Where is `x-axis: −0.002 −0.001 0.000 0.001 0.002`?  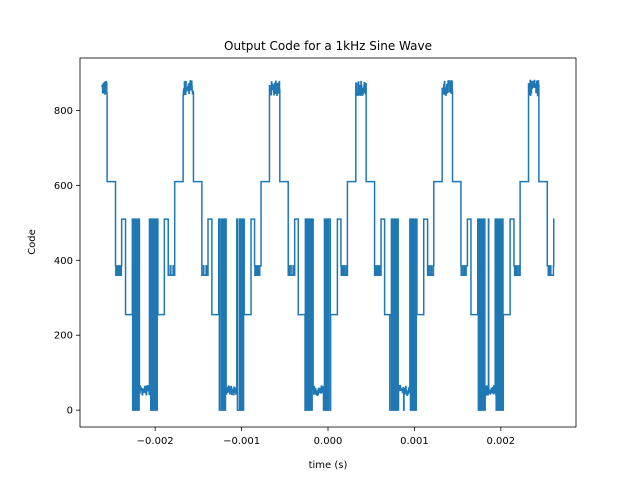
x-axis: −0.002 −0.001 0.000 0.001 0.002 is located at coordinates (326, 437).